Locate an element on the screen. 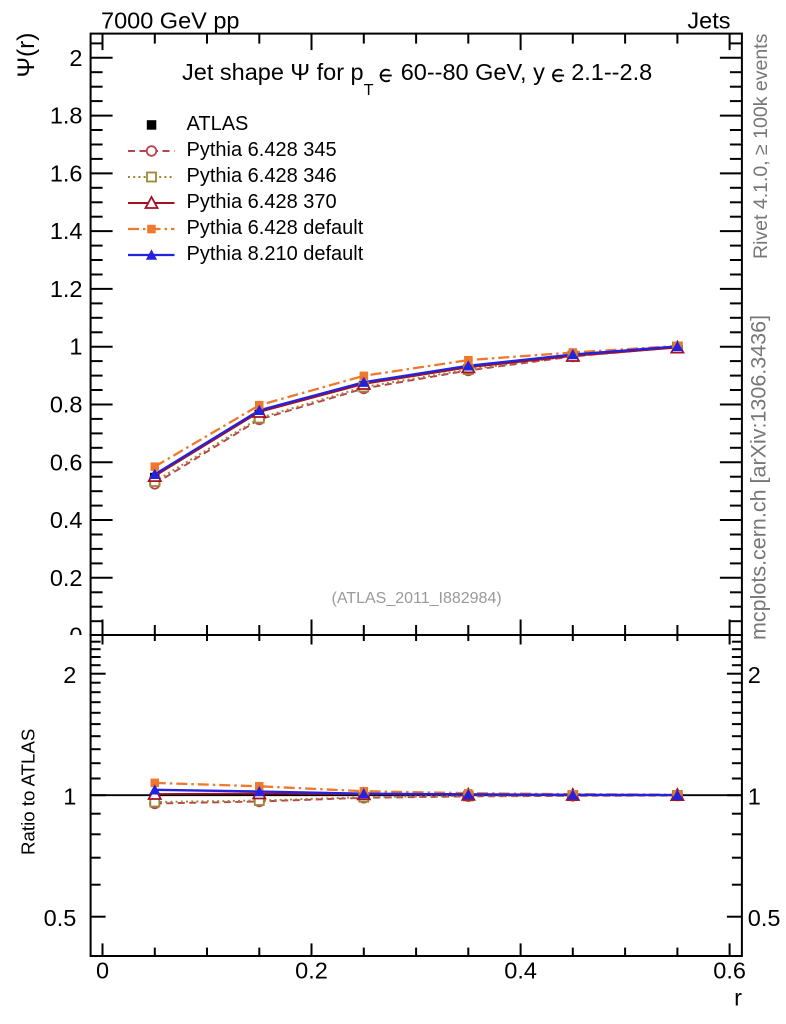 This screenshot has height=1024, width=786. svg-text: Pythia 8.210 default is located at coordinates (275, 254).